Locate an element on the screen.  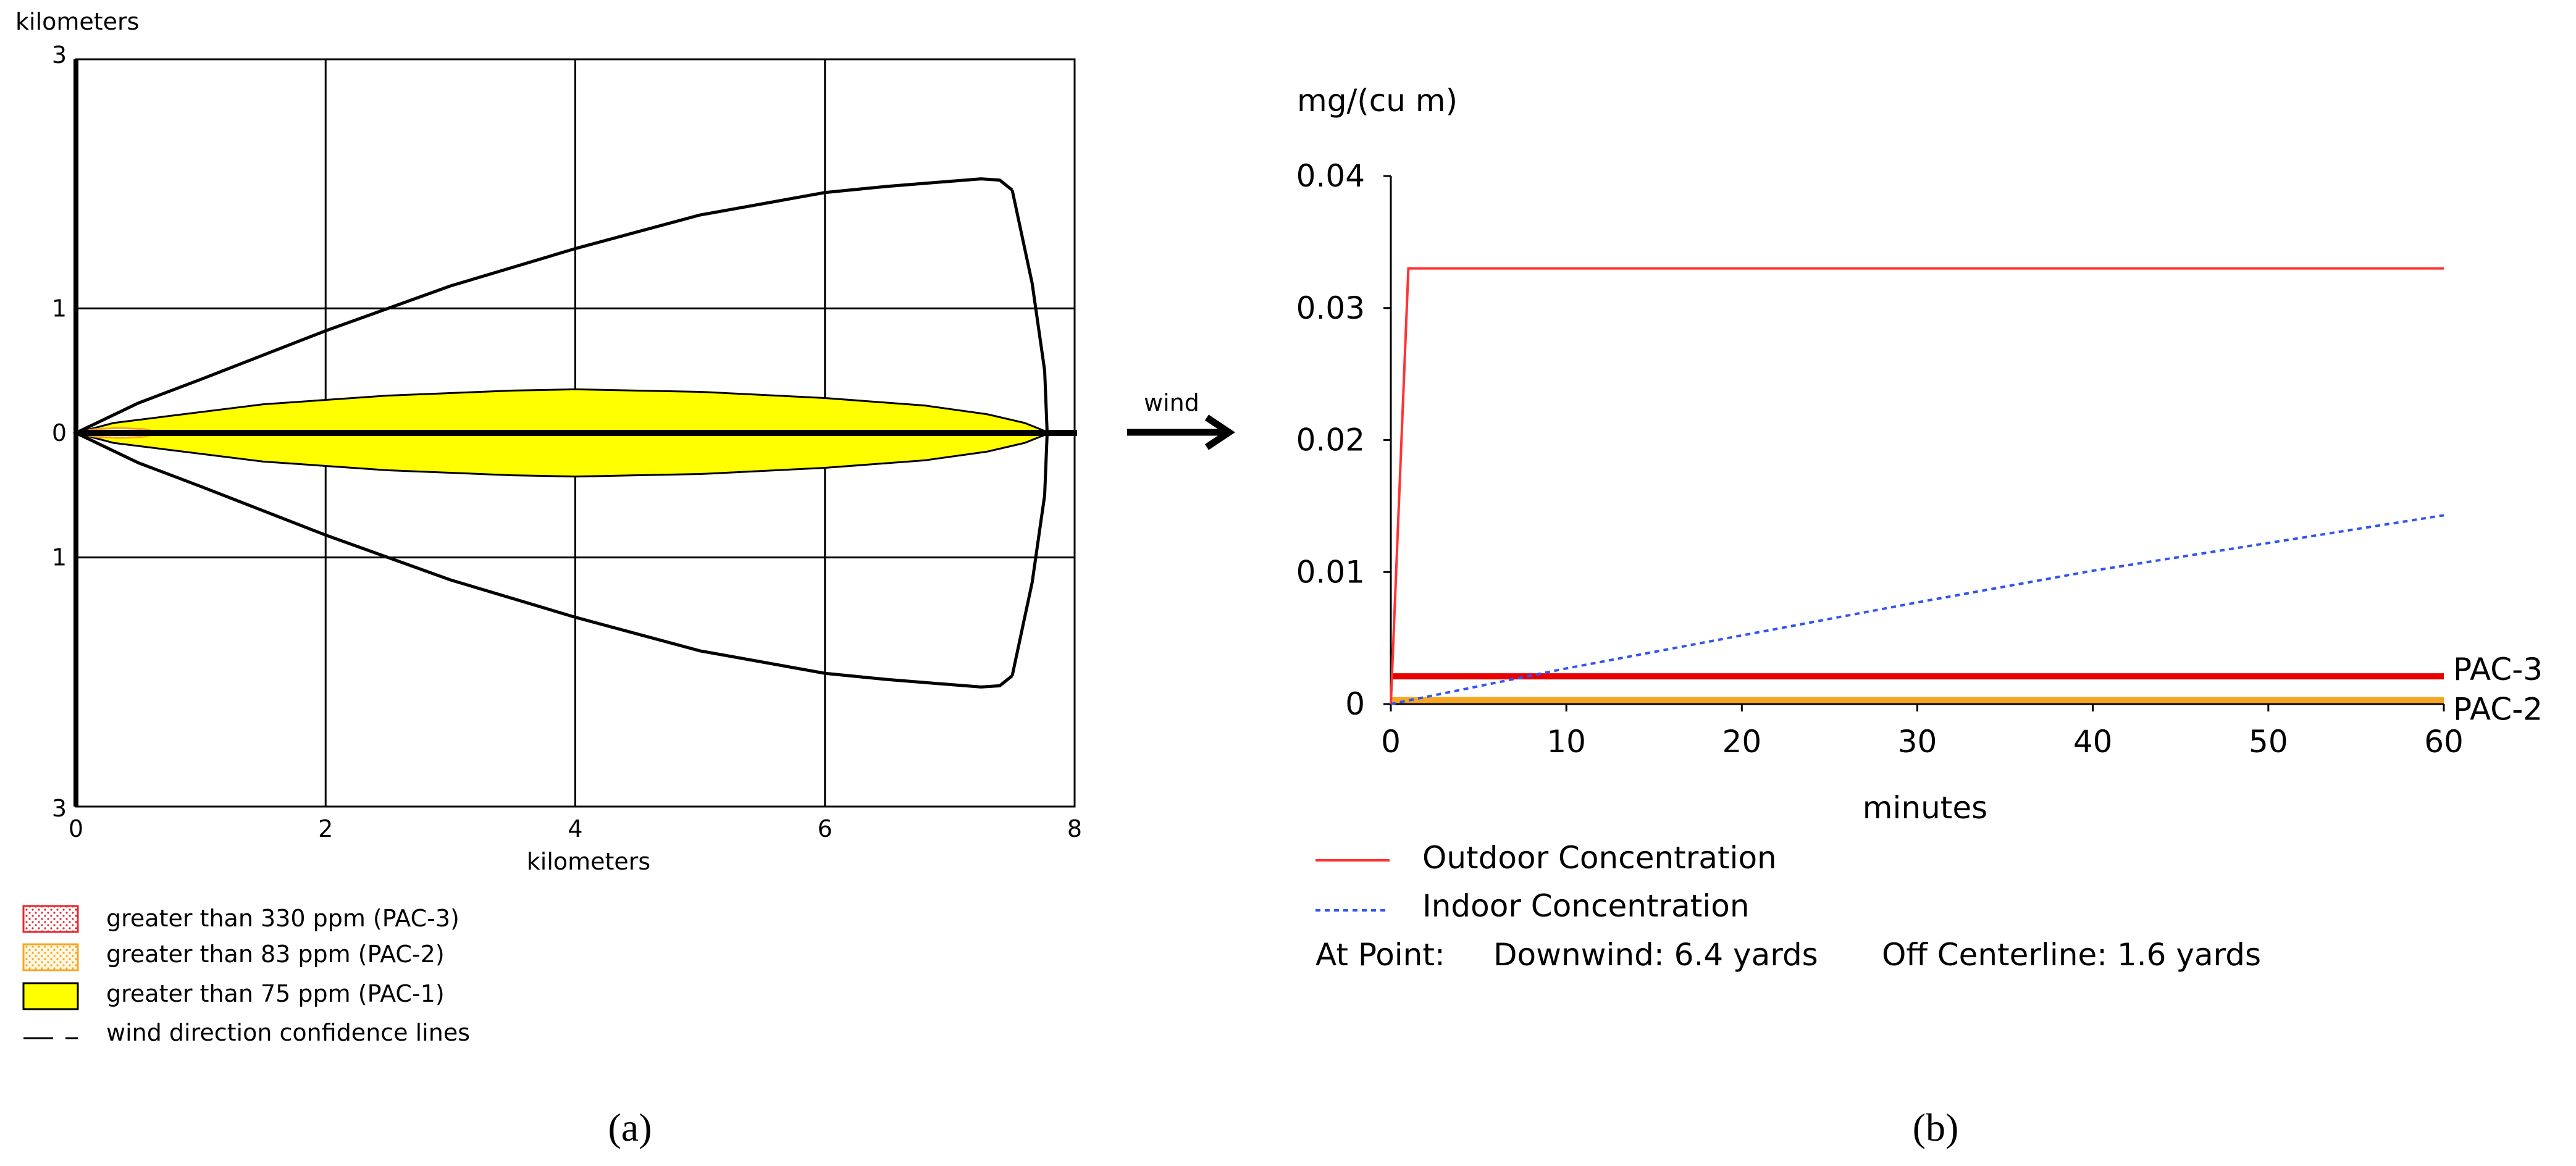
x-tick-label-b: 30 is located at coordinates (1918, 742).